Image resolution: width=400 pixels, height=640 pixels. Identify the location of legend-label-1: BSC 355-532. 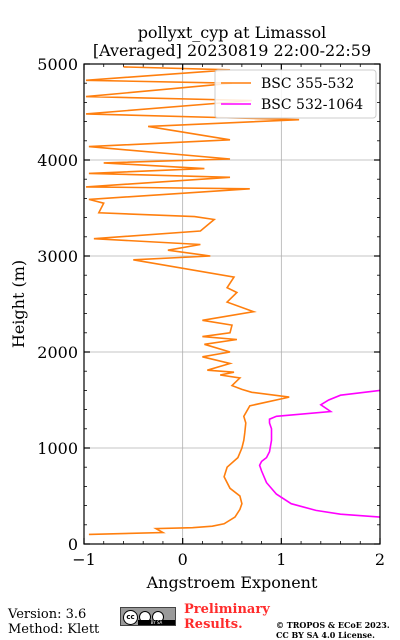
(307, 84).